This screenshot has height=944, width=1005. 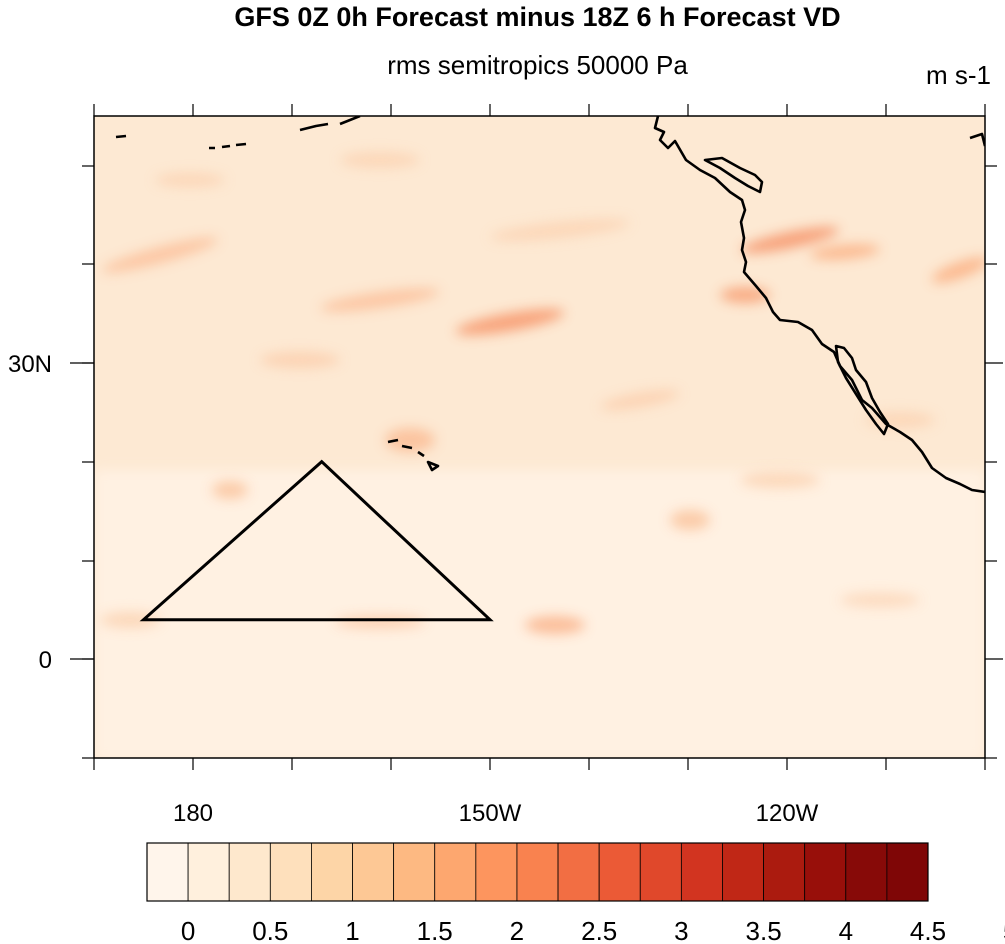 What do you see at coordinates (188, 930) in the screenshot?
I see `colorbar-label: 0` at bounding box center [188, 930].